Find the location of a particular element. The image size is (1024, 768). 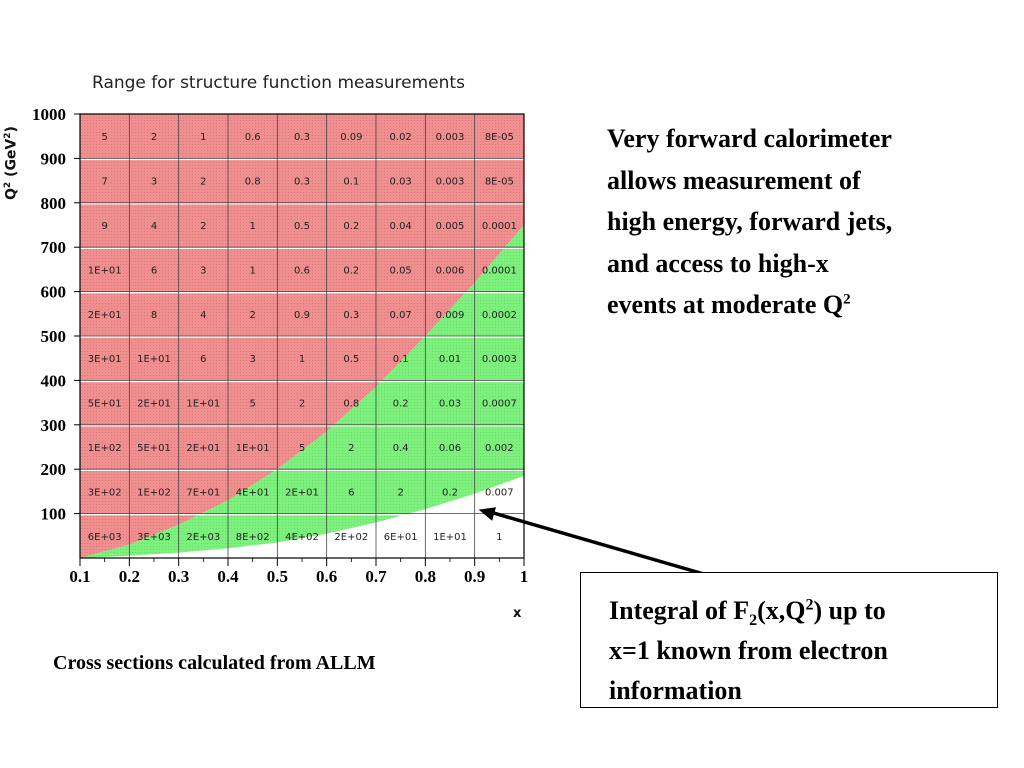

cell-value-label: 0.9 is located at coordinates (302, 315).